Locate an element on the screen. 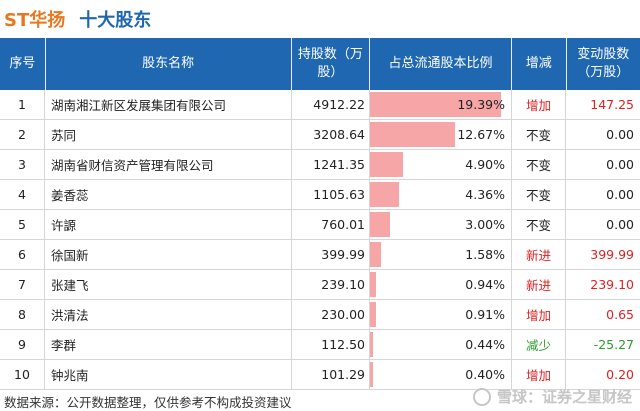 The height and width of the screenshot is (411, 640). cell-amount: 239.10 is located at coordinates (612, 284).